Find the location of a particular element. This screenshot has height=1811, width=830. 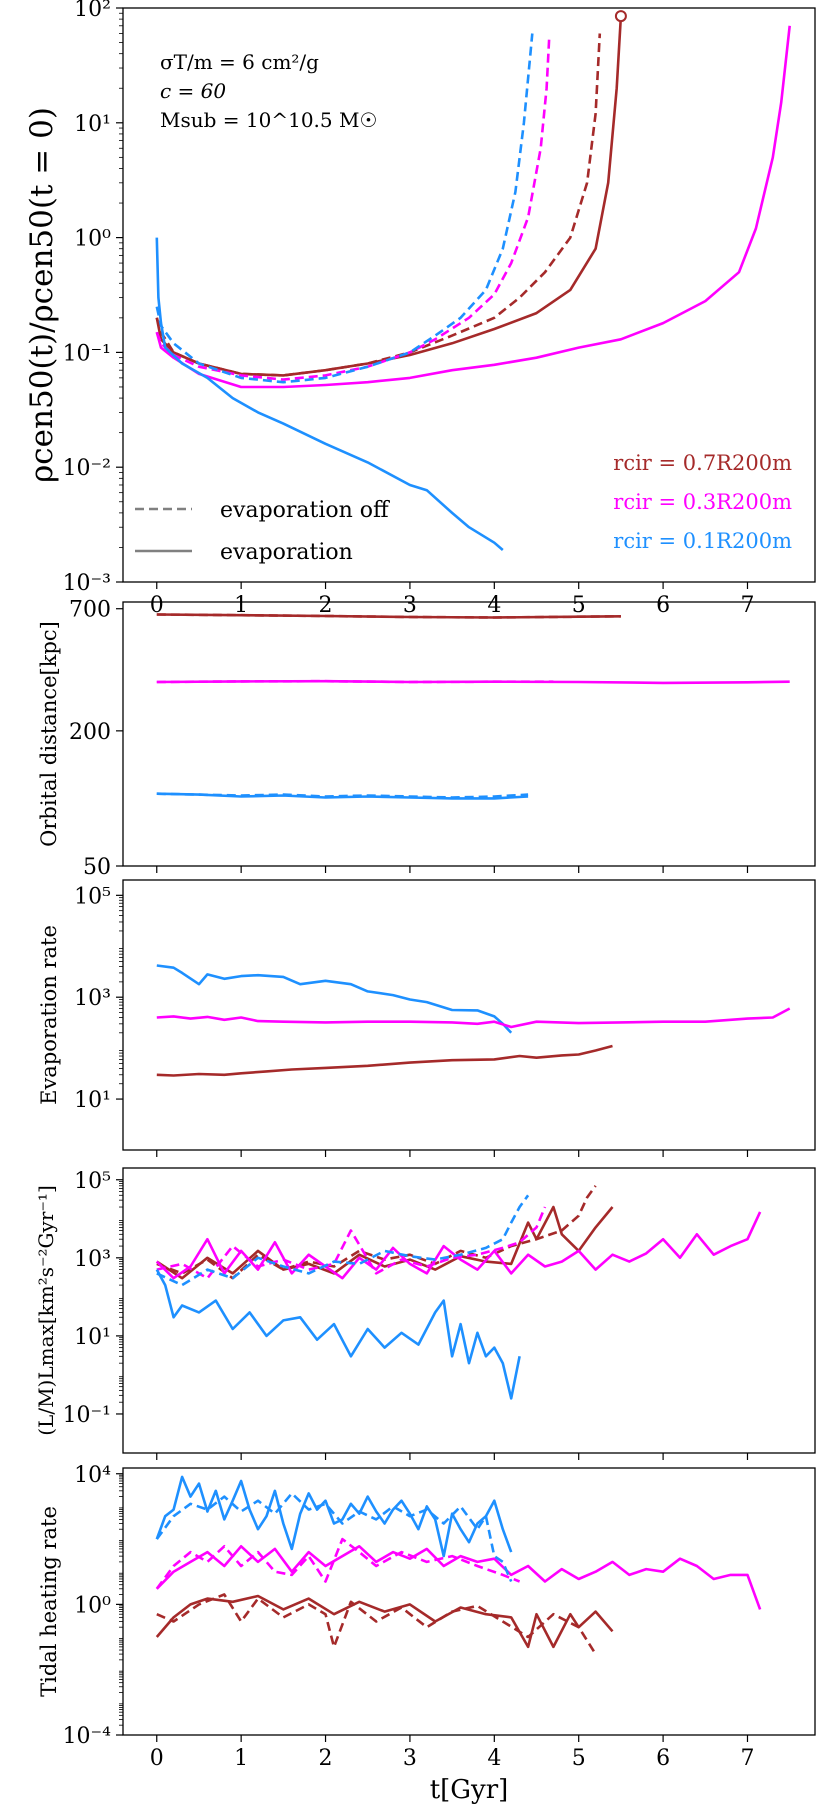

legend-brown-label: rcir = 0.7R200m is located at coordinates (702, 463).